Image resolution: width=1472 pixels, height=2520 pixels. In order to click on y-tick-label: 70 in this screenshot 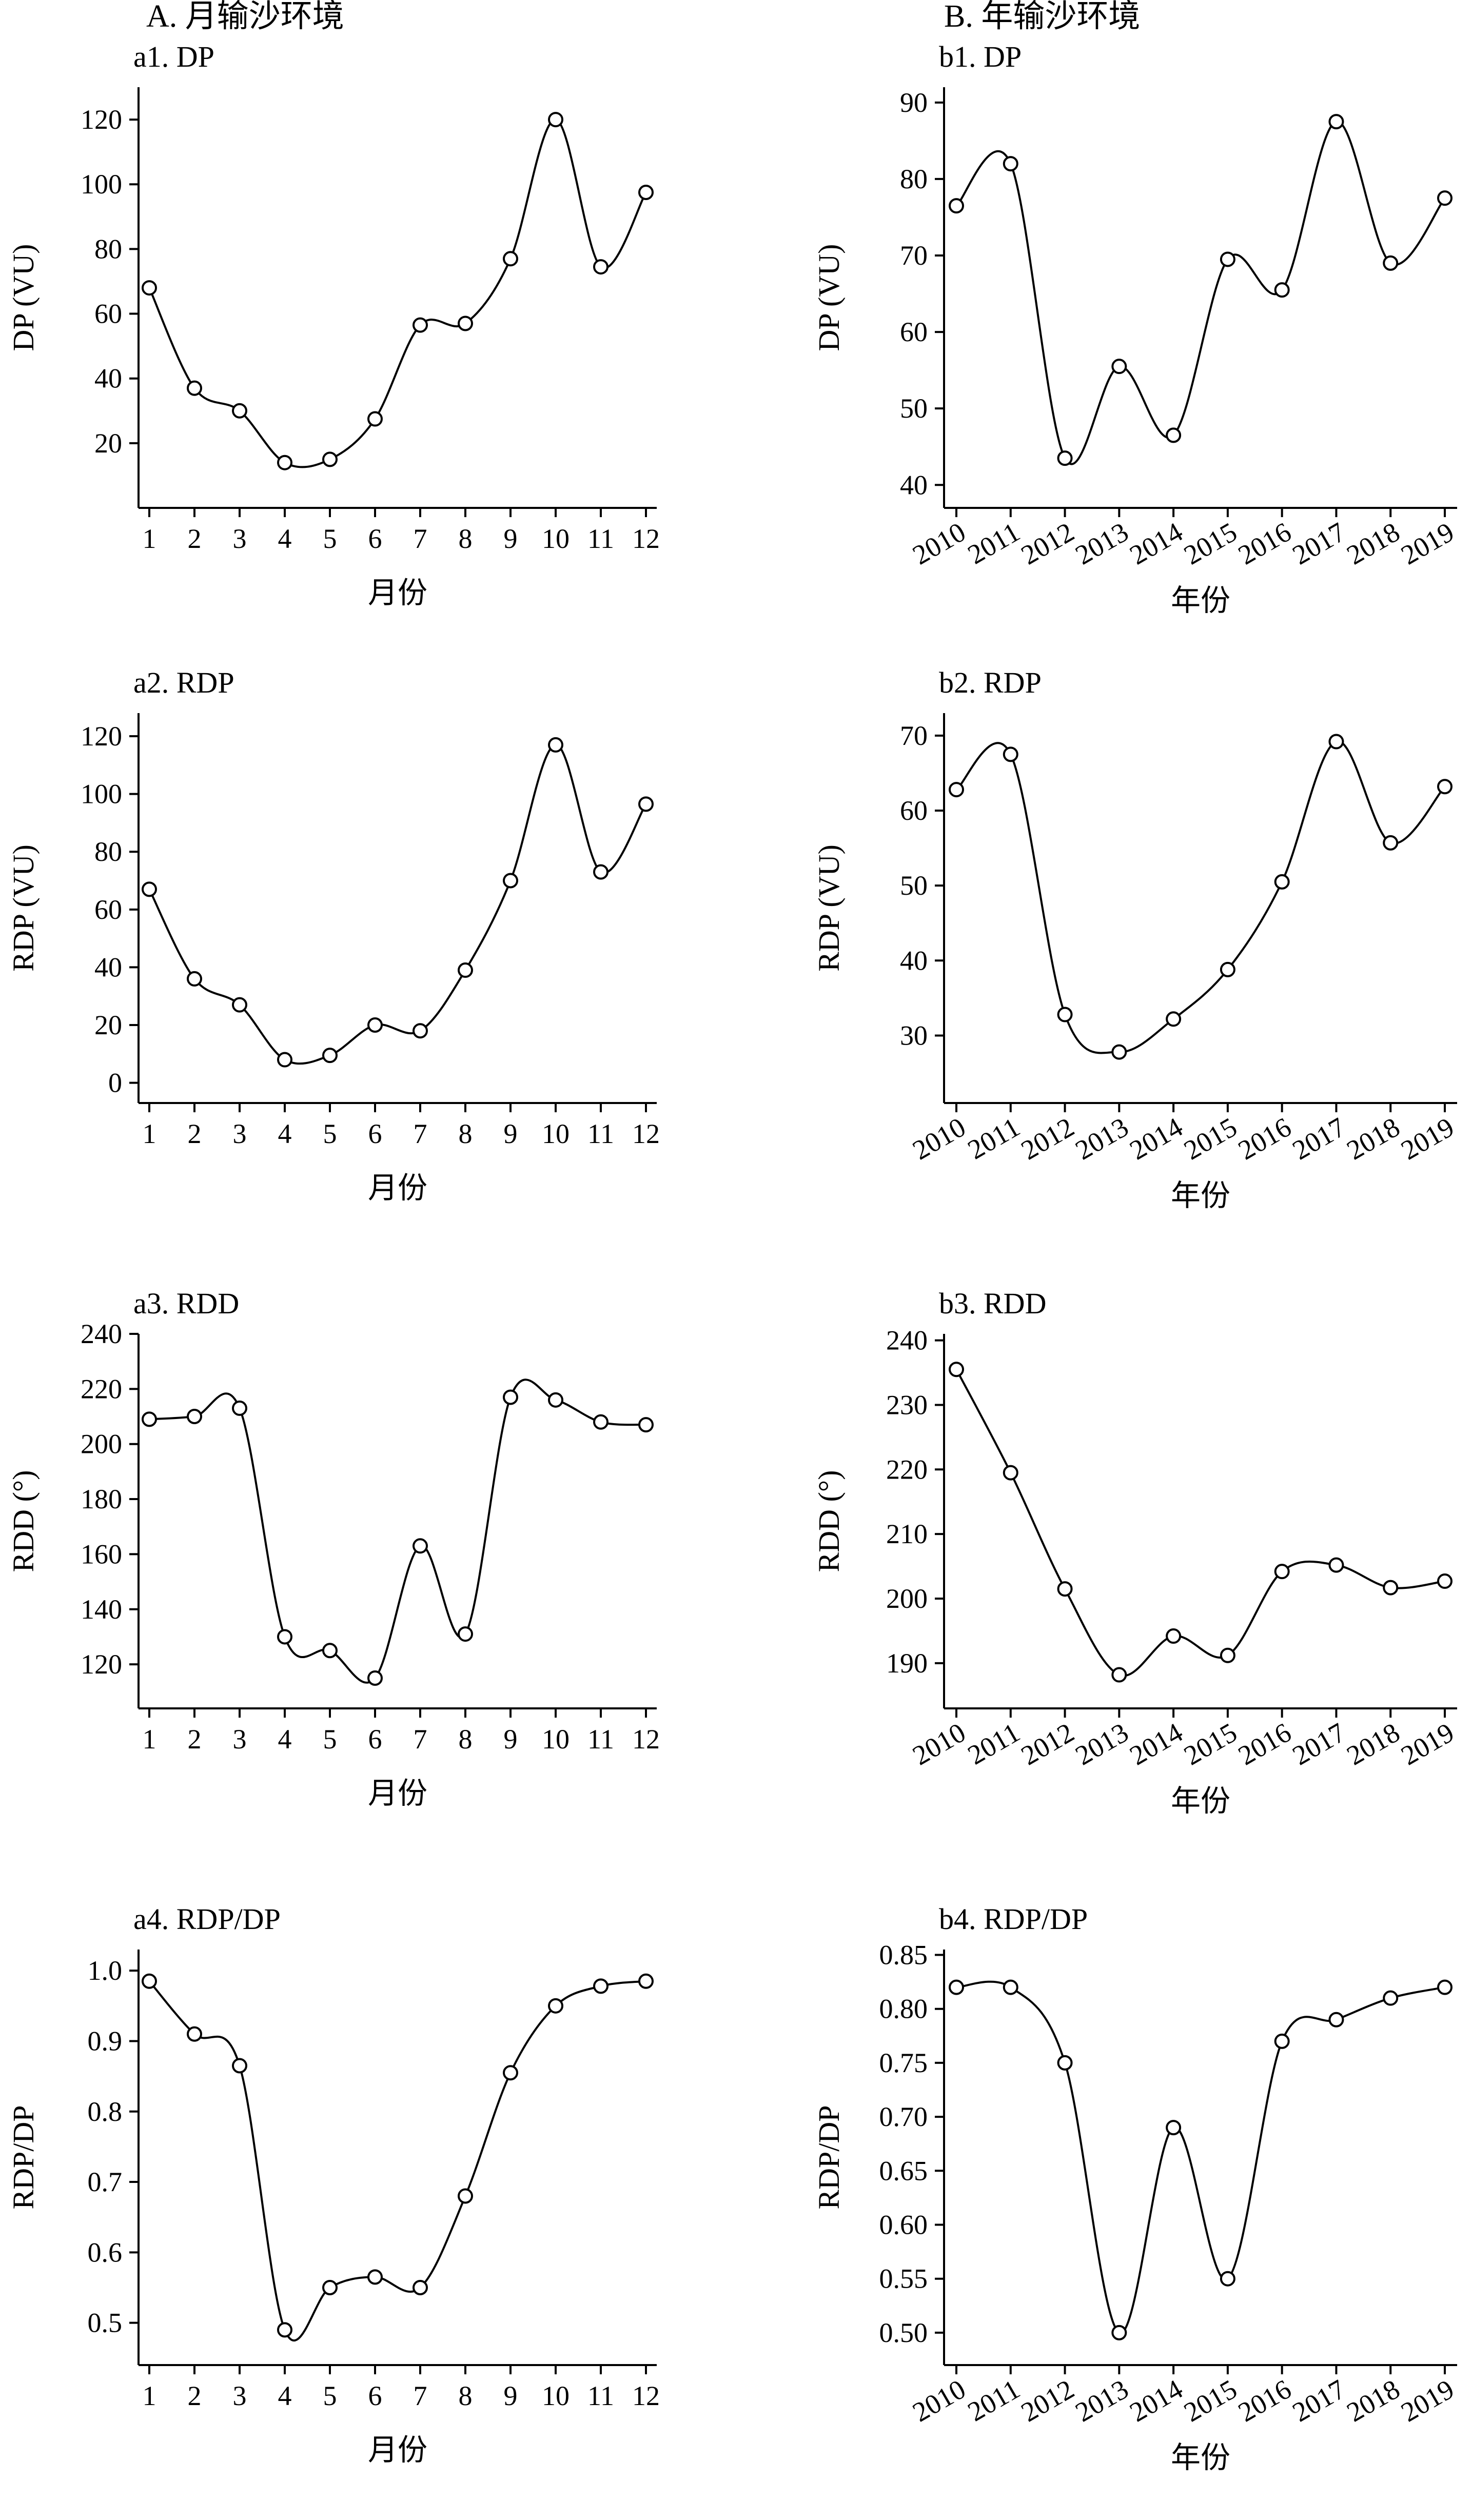, I will do `click(914, 735)`.